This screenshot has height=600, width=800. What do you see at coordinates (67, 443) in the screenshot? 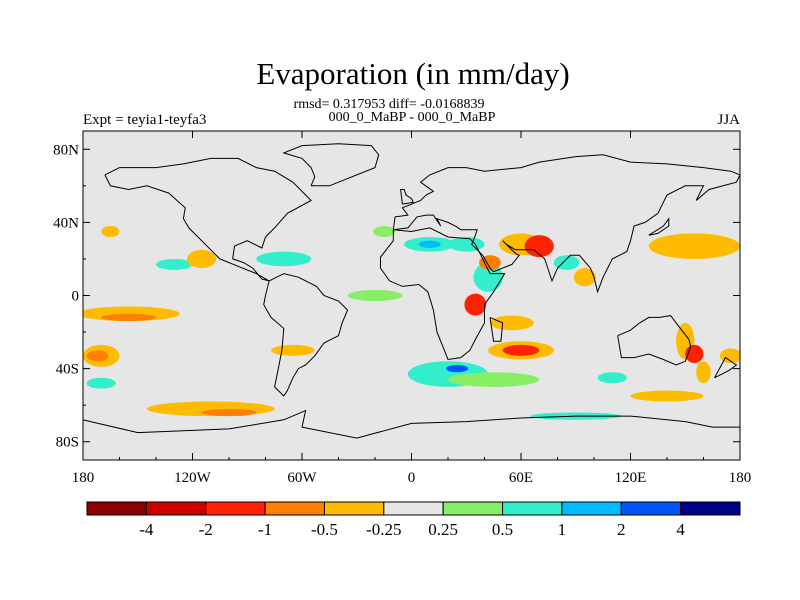
I see `y-tick-label: 80S` at bounding box center [67, 443].